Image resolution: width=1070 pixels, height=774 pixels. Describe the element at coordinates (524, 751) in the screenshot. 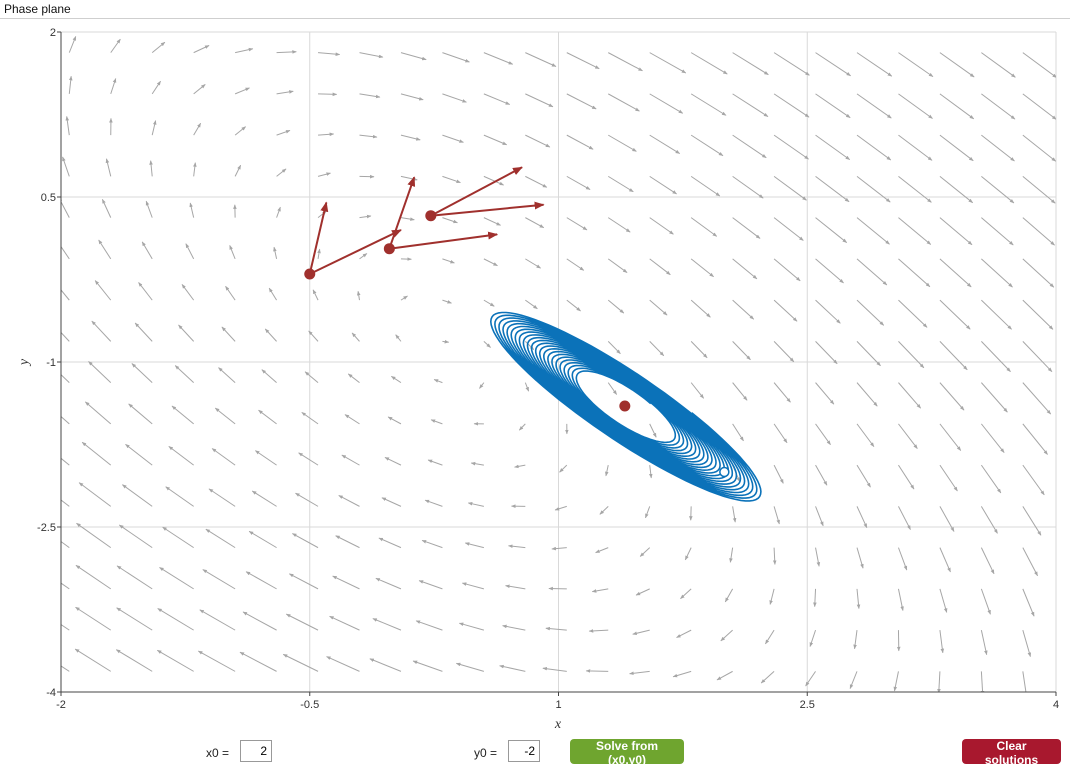

I see `y0-input` at that location.